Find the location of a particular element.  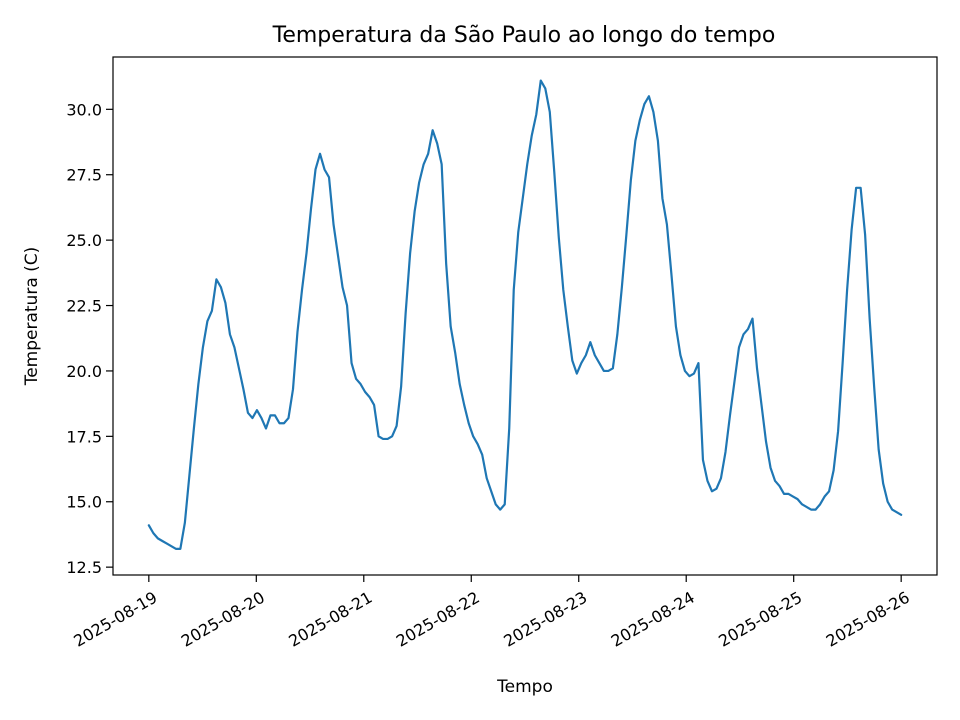

x-tick-label: 2025-08-22 is located at coordinates (438, 619).